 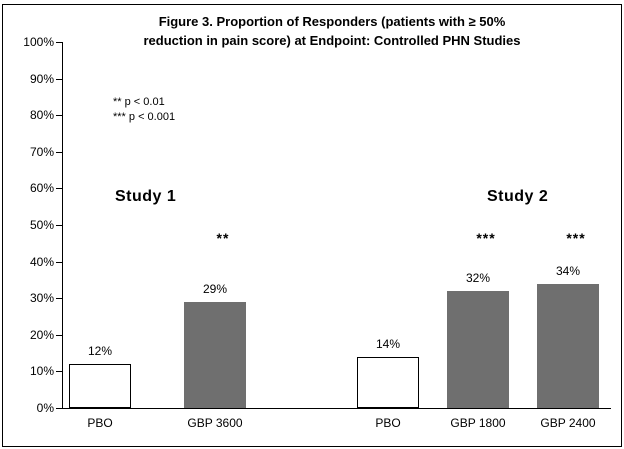 I want to click on pvalue-legend: ** p < 0.01 *** p < 0.001, so click(x=144, y=110).